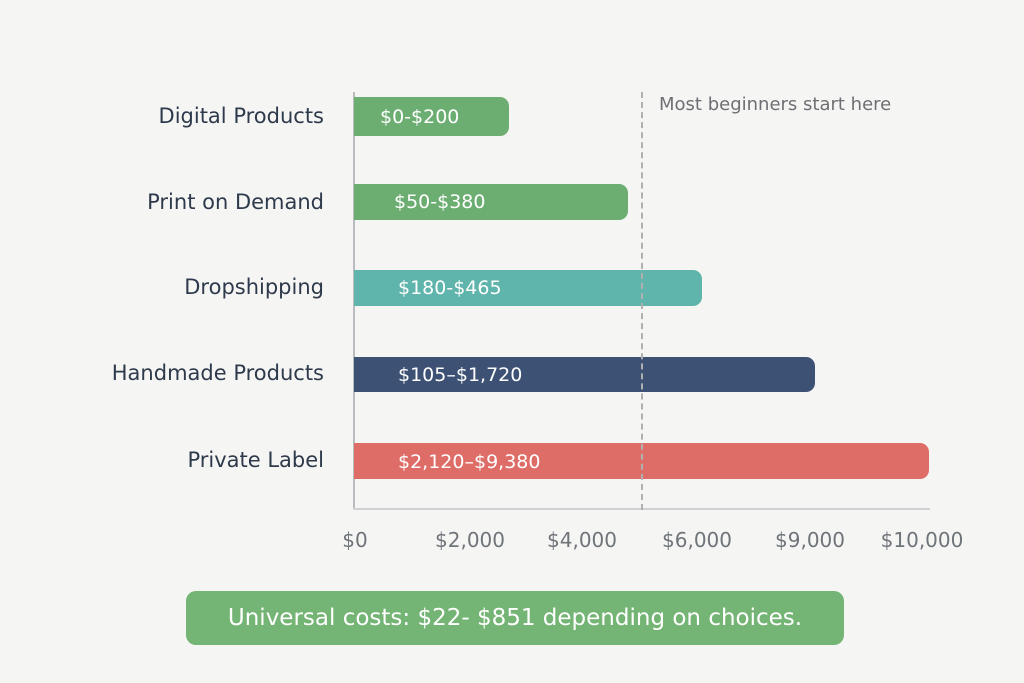  Describe the element at coordinates (440, 202) in the screenshot. I see `bar-label-print-on-demand: $50-$380` at that location.